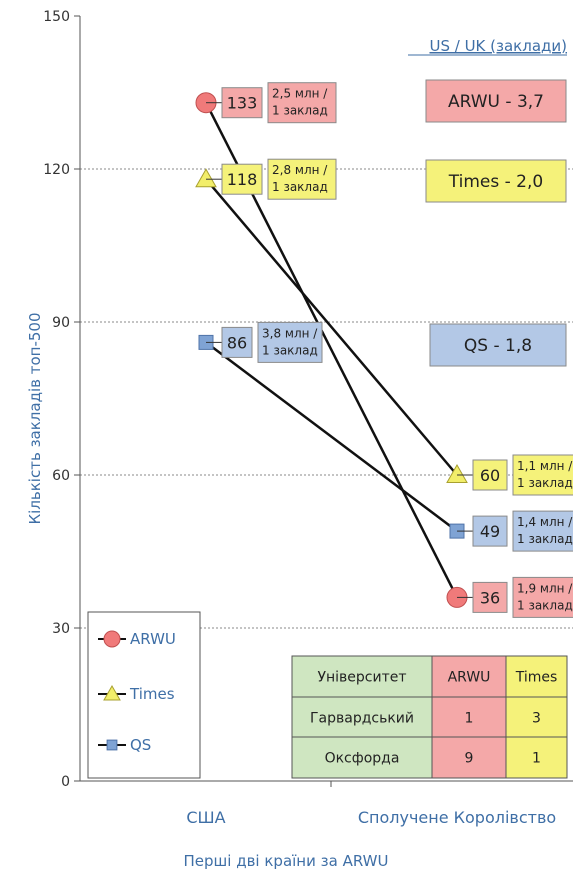 The height and width of the screenshot is (875, 573). I want to click on x-category-label: Сполучене Королівство, so click(457, 817).